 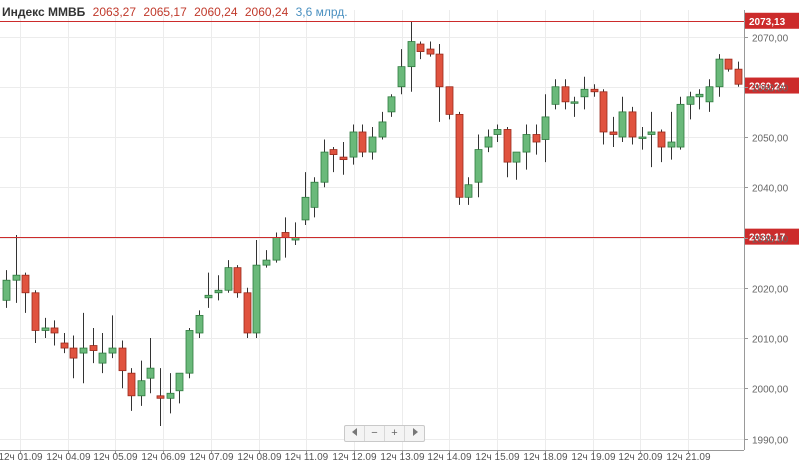 I want to click on zoom-in-button: +, so click(x=395, y=433).